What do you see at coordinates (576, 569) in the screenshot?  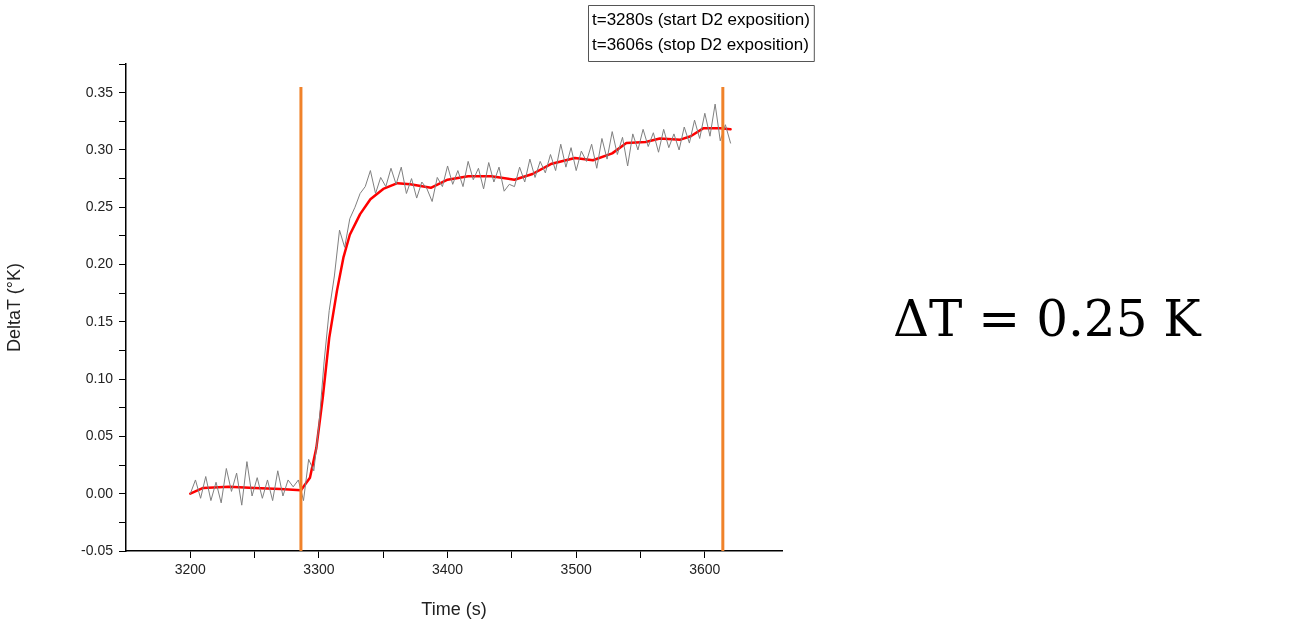 I see `x-tick-label: 3500` at bounding box center [576, 569].